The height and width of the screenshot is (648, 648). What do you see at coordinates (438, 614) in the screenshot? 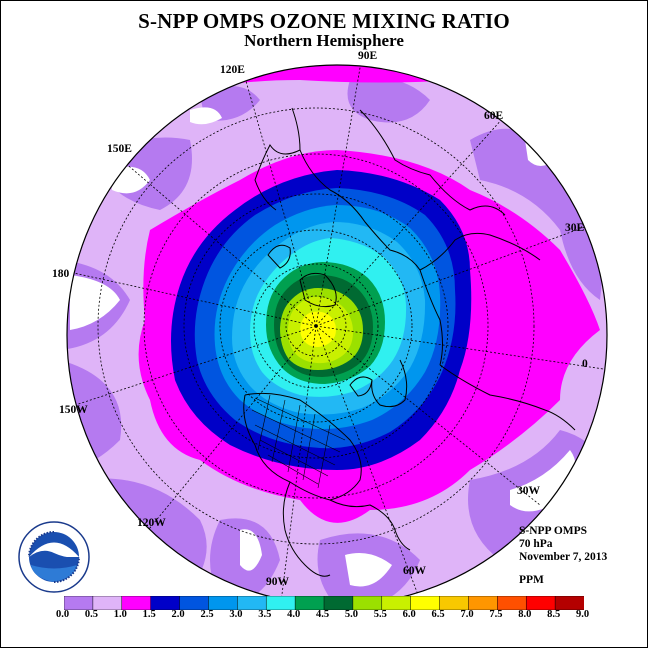
I see `colorbar-tick-label: 6.5` at bounding box center [438, 614].